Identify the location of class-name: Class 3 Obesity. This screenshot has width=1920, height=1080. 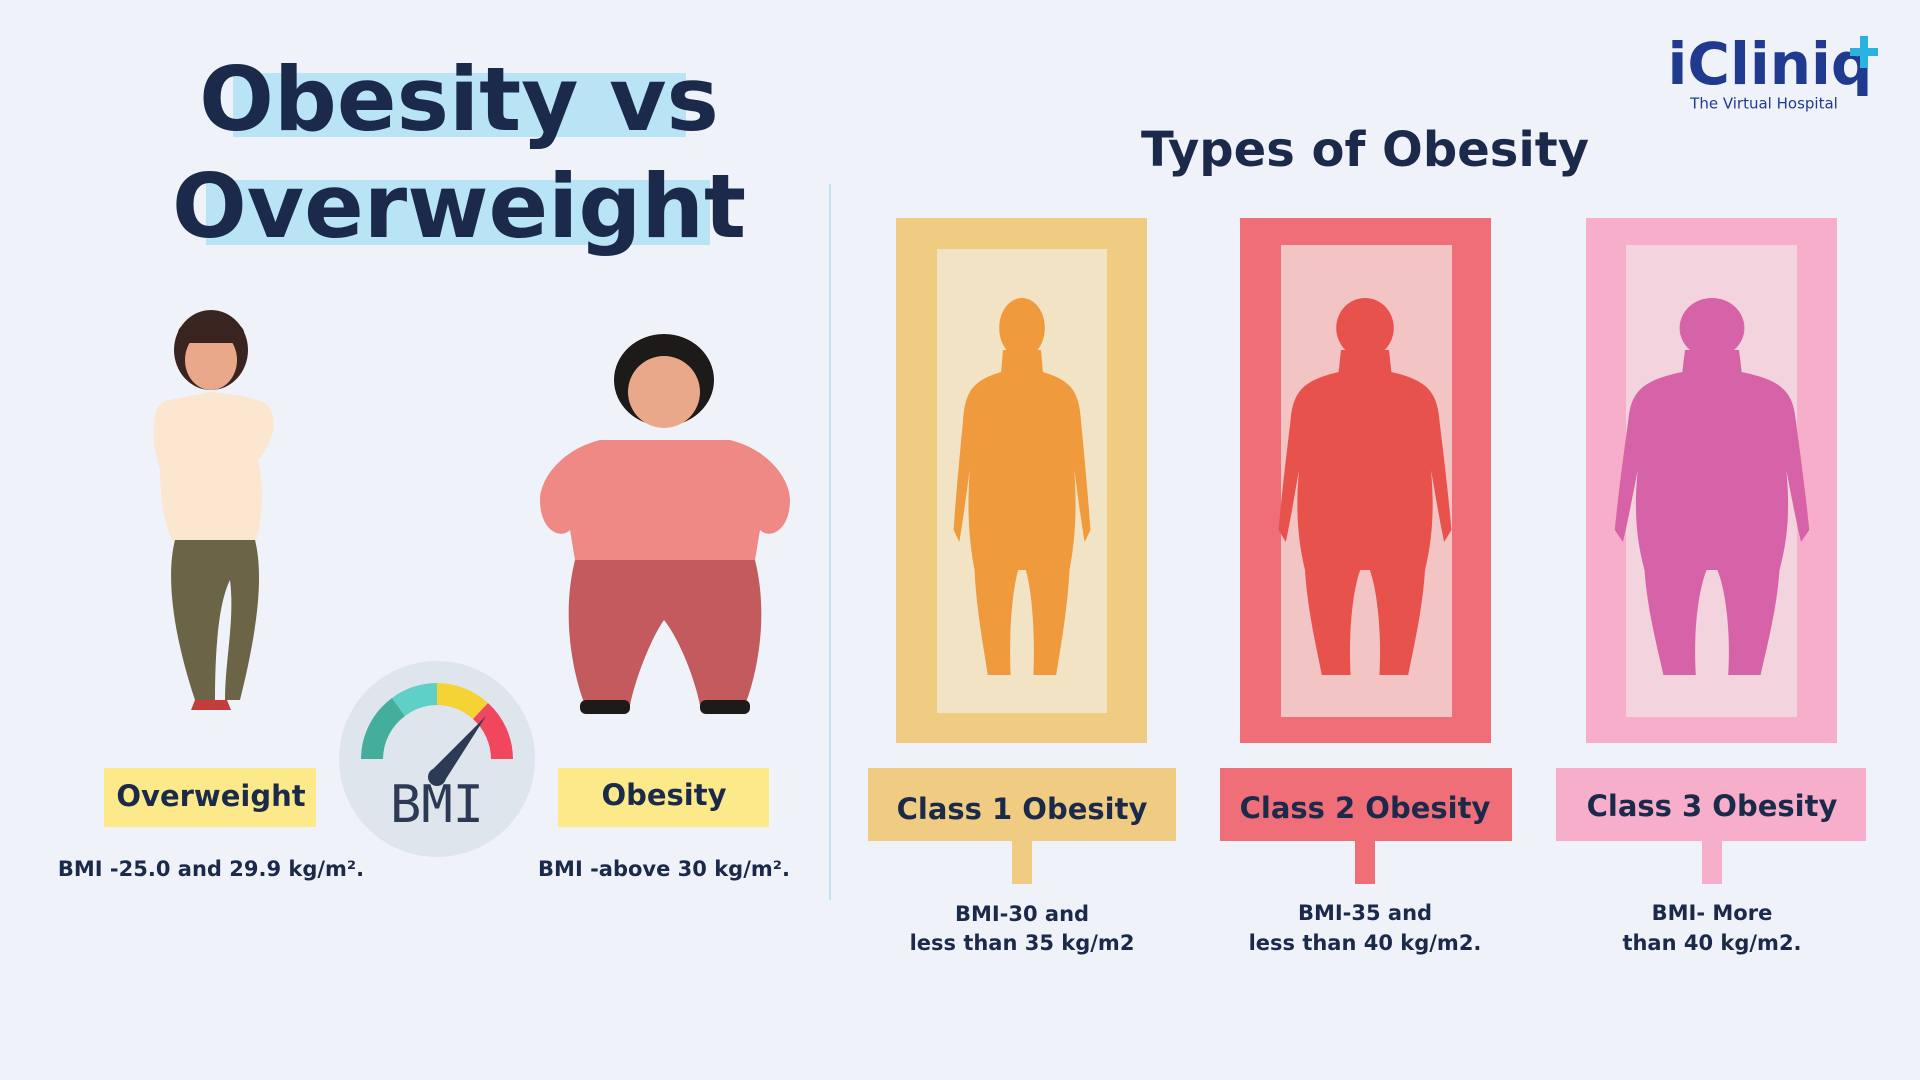
(1712, 806).